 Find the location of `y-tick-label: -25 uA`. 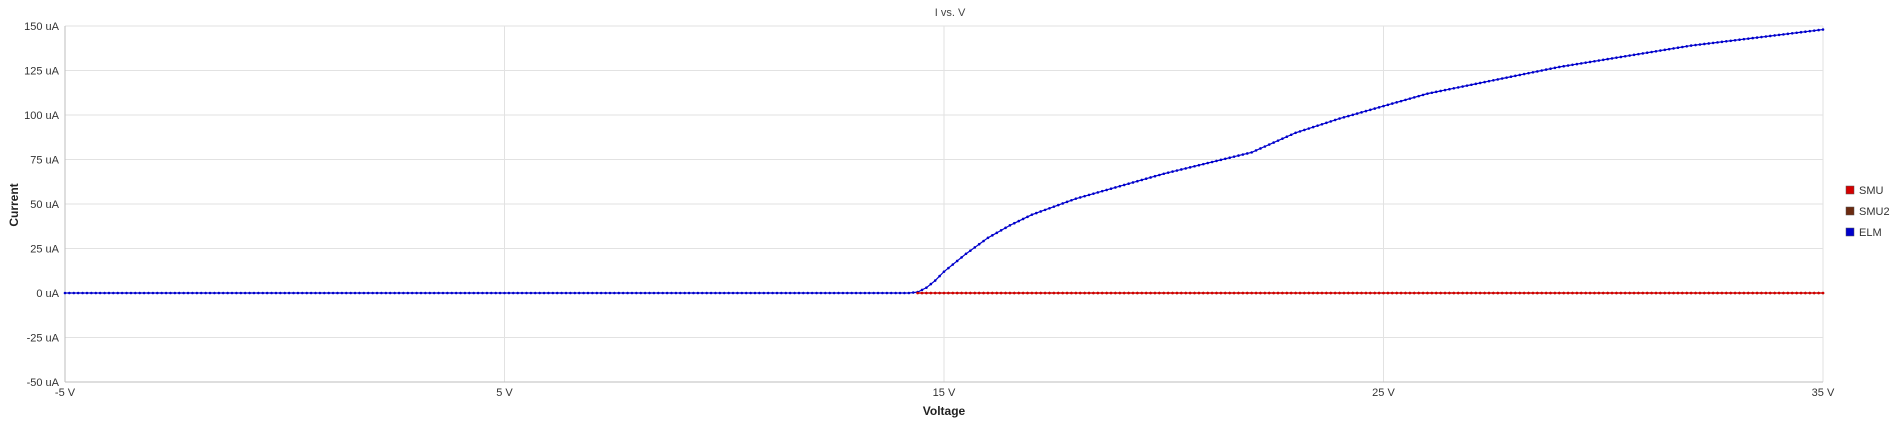

y-tick-label: -25 uA is located at coordinates (43, 339).